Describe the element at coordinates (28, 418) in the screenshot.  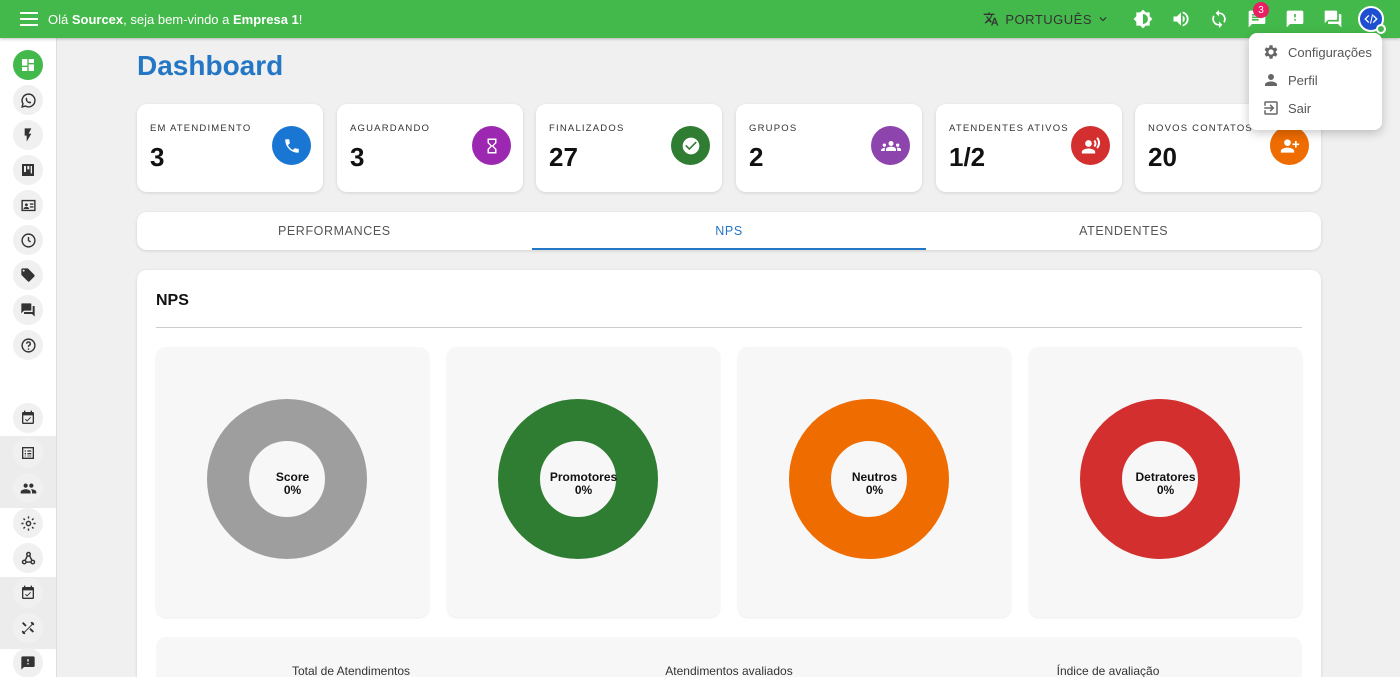
I see `sidebar-item-campaigns` at that location.